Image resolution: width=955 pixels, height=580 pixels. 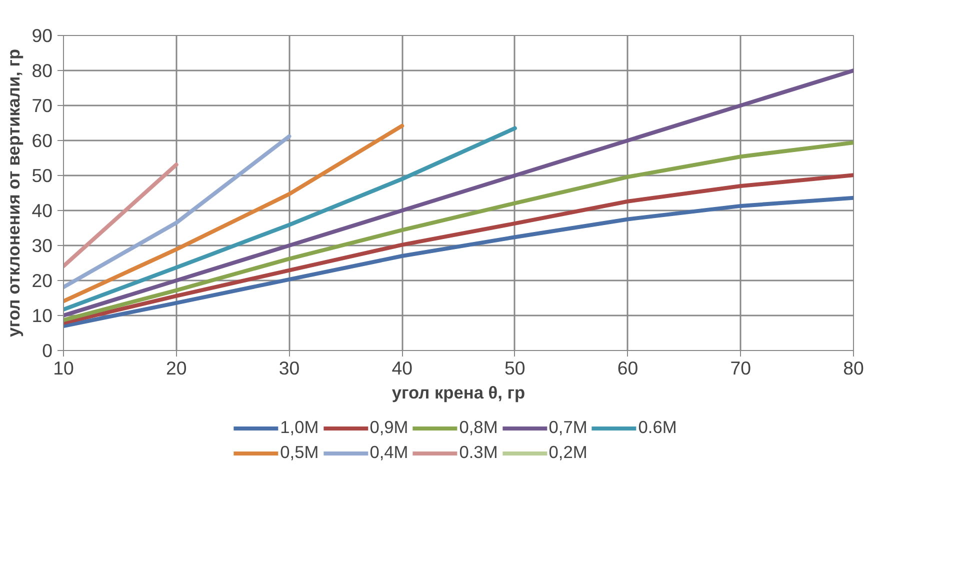 I want to click on legend-label: 0,2M, so click(x=568, y=452).